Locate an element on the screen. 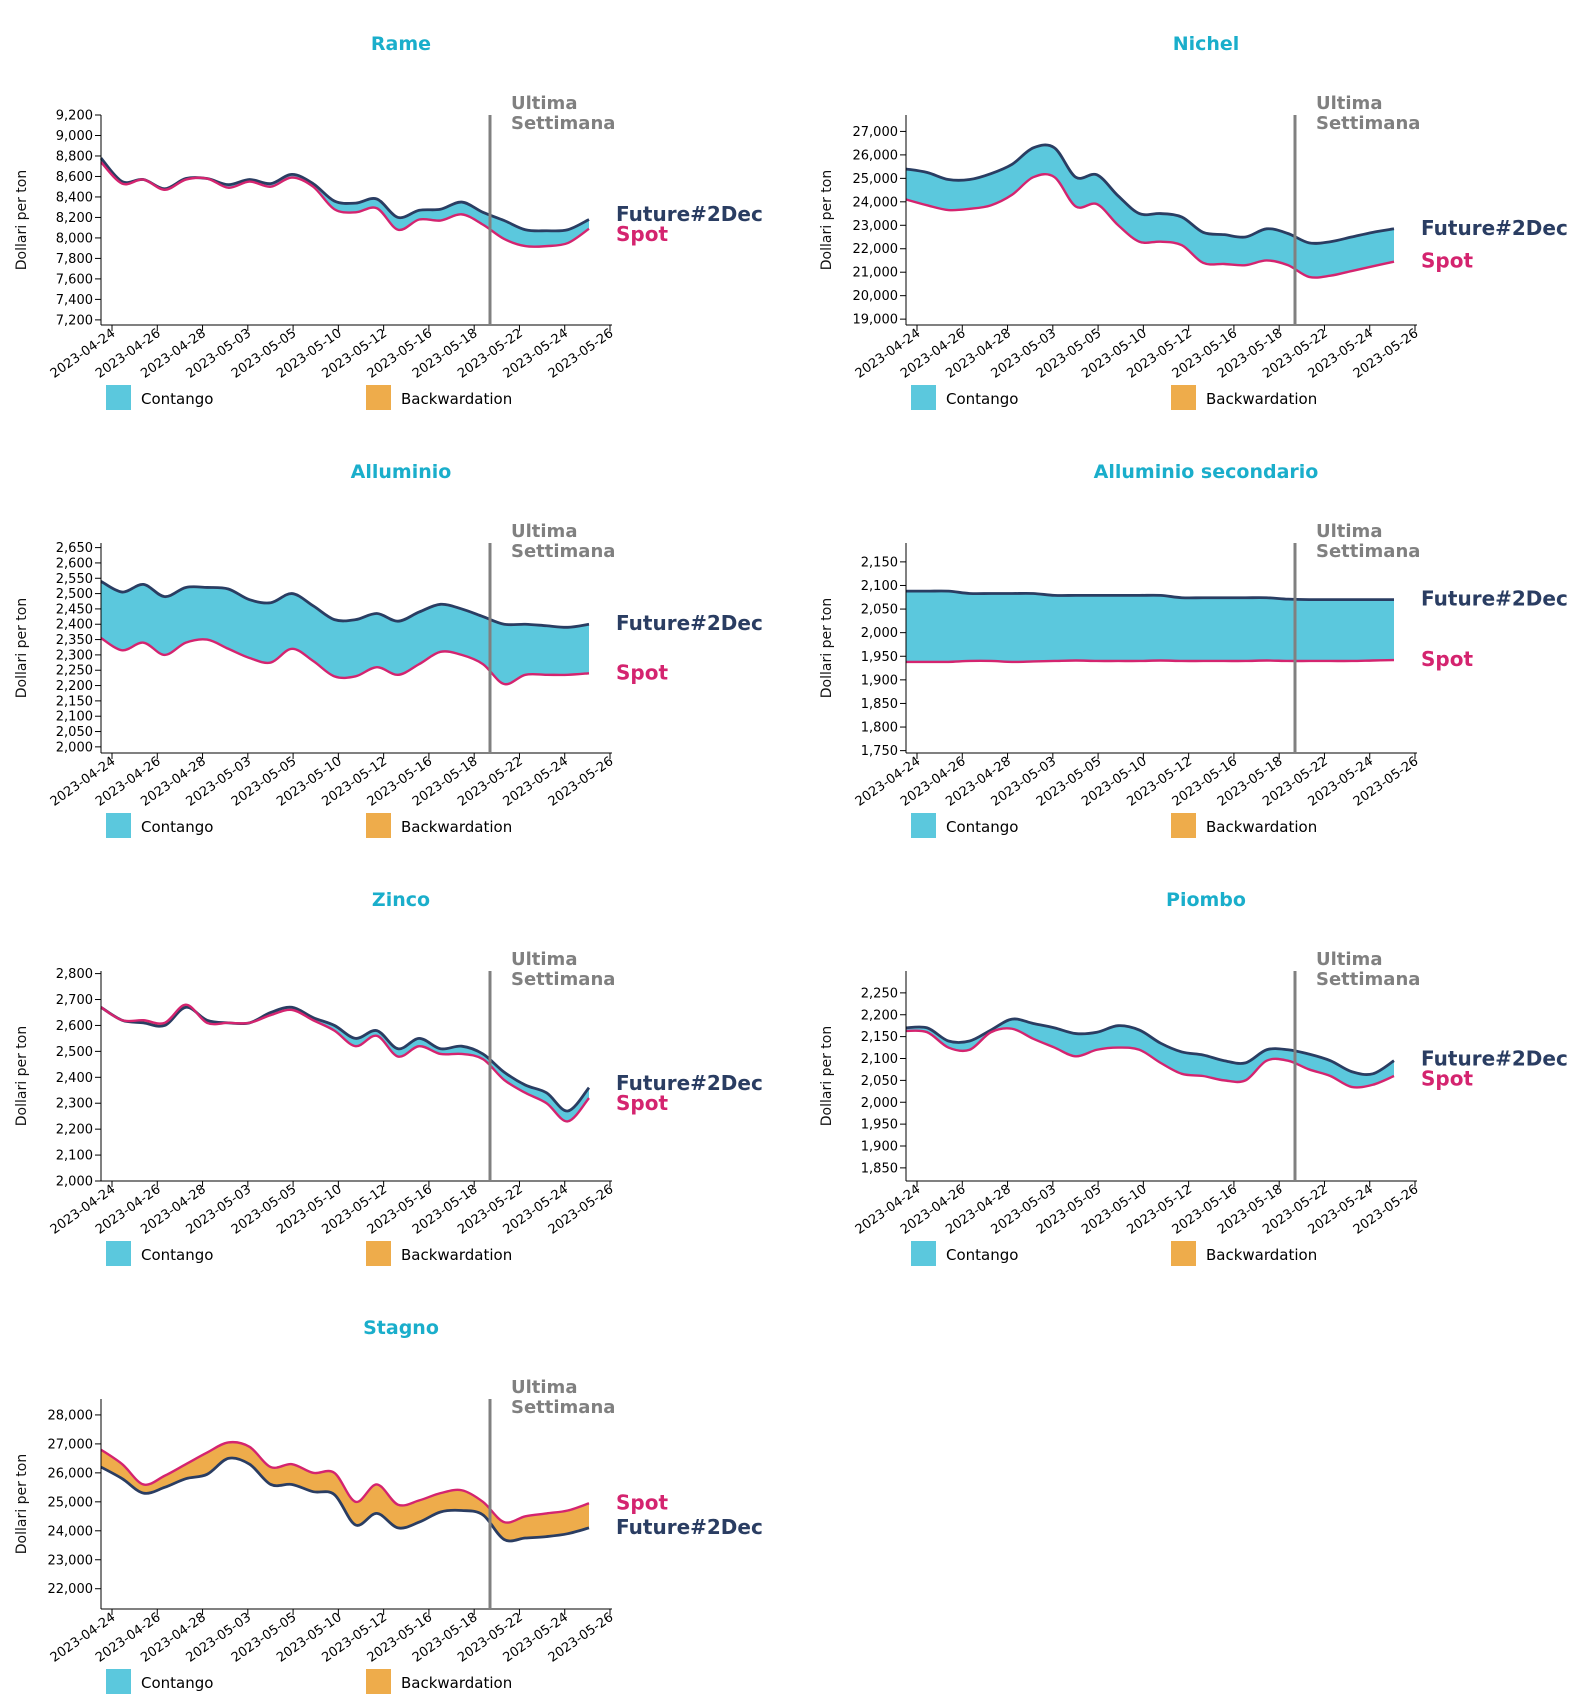 The image size is (1577, 1704). y-tick-label: 22,000 is located at coordinates (71, 1589).